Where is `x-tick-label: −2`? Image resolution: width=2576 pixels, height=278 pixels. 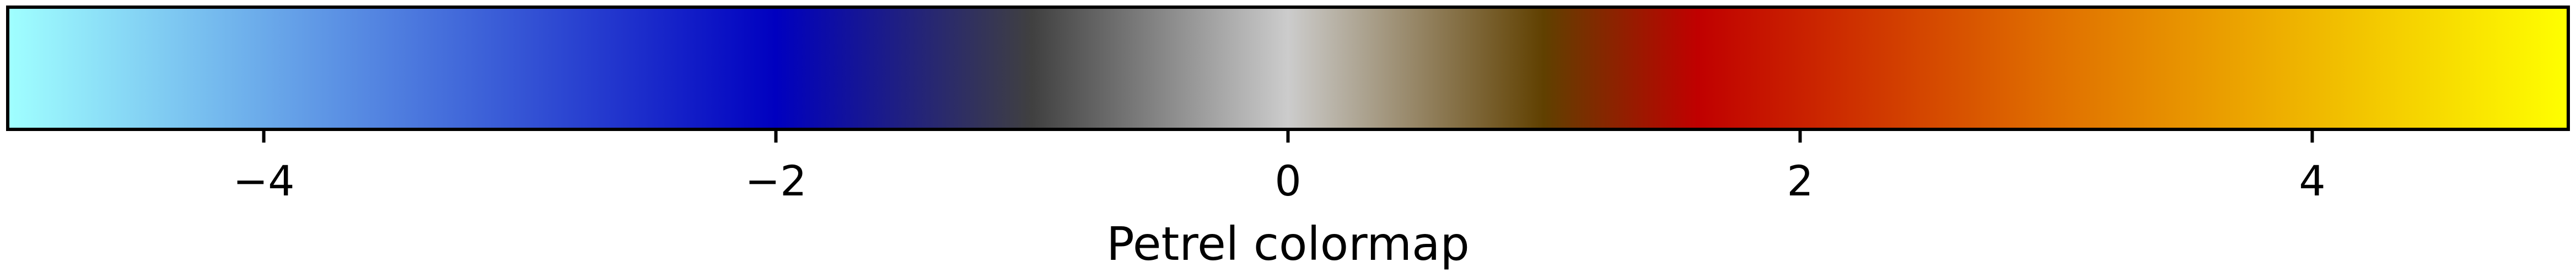 x-tick-label: −2 is located at coordinates (775, 180).